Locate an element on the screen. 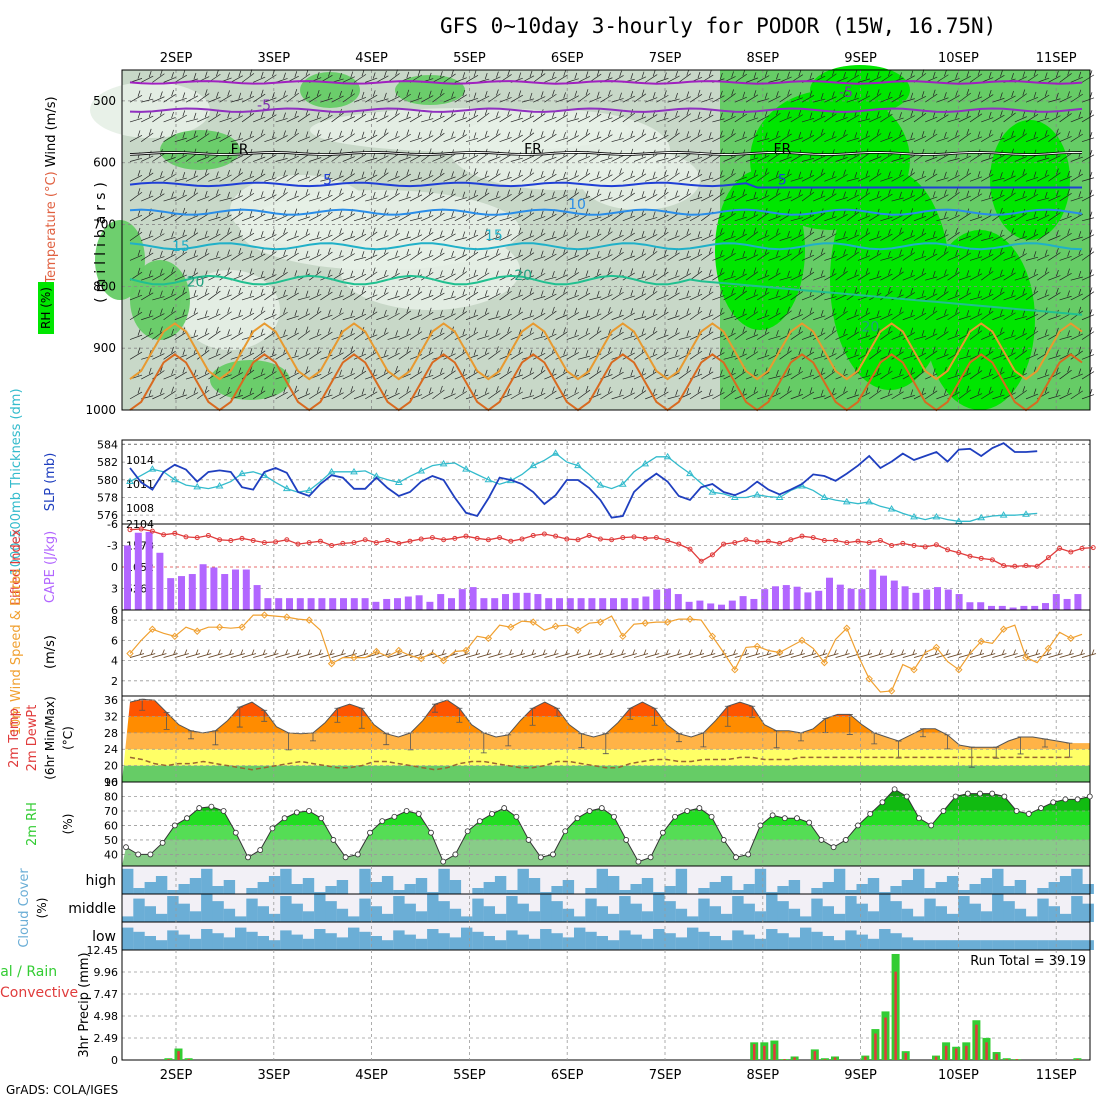  slp-tick-label: 1014 is located at coordinates (140, 460).